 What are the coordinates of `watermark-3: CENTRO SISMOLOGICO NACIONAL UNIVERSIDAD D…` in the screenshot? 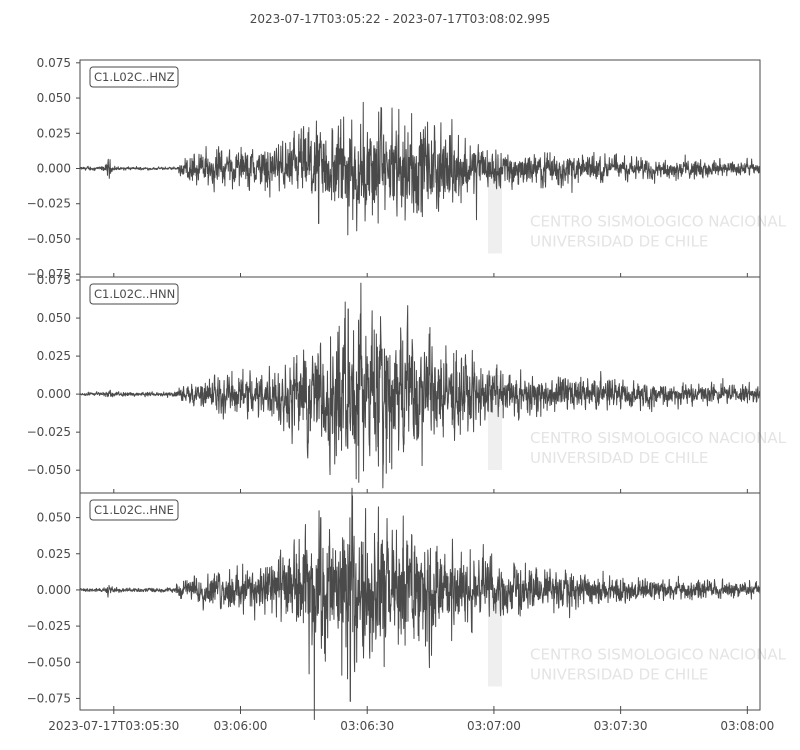 It's located at (637, 639).